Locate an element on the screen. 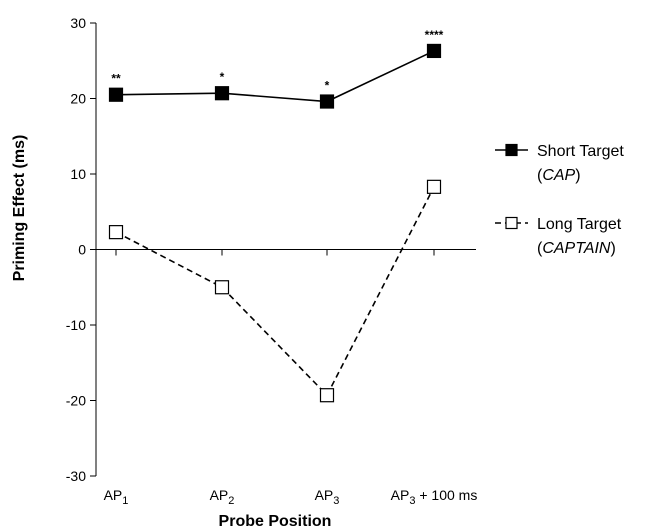 This screenshot has height=531, width=666. y-tick-label: -30 is located at coordinates (76, 476).